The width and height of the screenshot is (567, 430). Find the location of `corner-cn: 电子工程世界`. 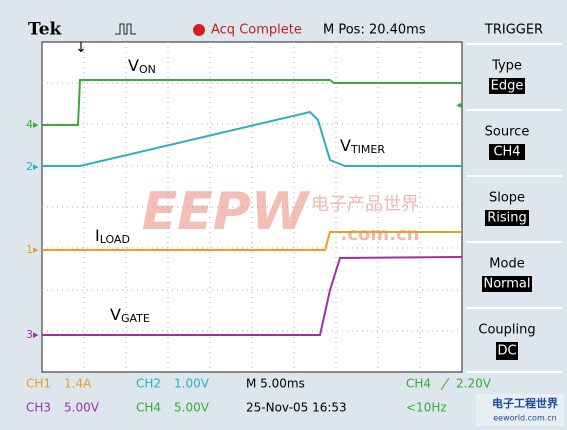

corner-cn: 电子工程世界 is located at coordinates (525, 403).